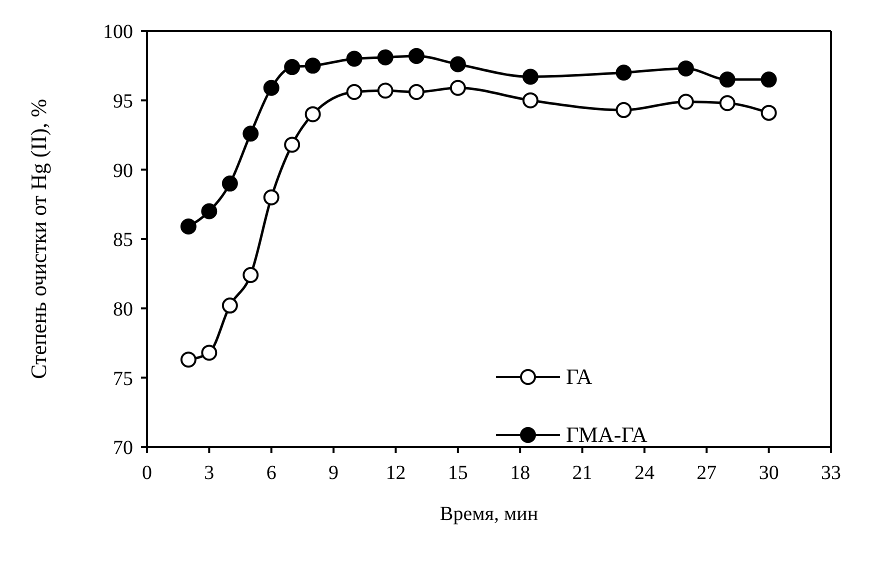 This screenshot has width=873, height=566. What do you see at coordinates (38, 239) in the screenshot?
I see `y-axis-title: Степень очистки от Hg (II), %` at bounding box center [38, 239].